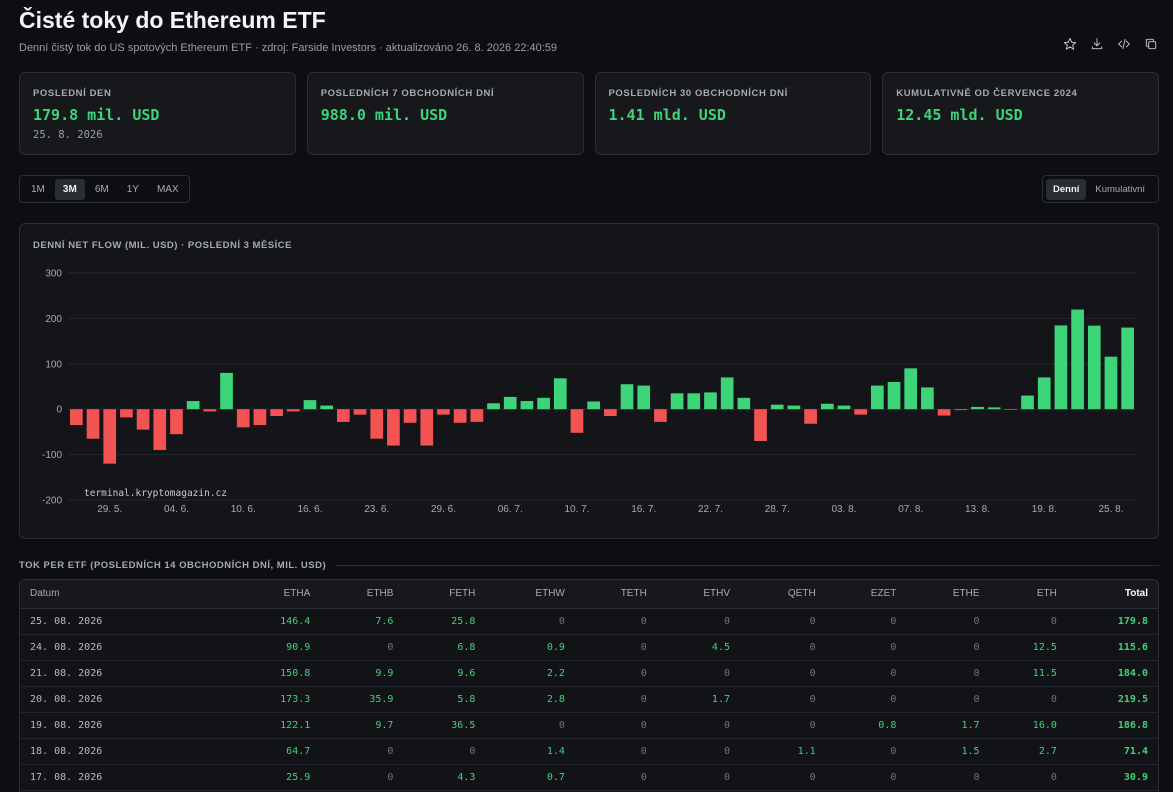 The height and width of the screenshot is (792, 1173). Describe the element at coordinates (530, 777) in the screenshot. I see `flow-cell: 0.7` at that location.